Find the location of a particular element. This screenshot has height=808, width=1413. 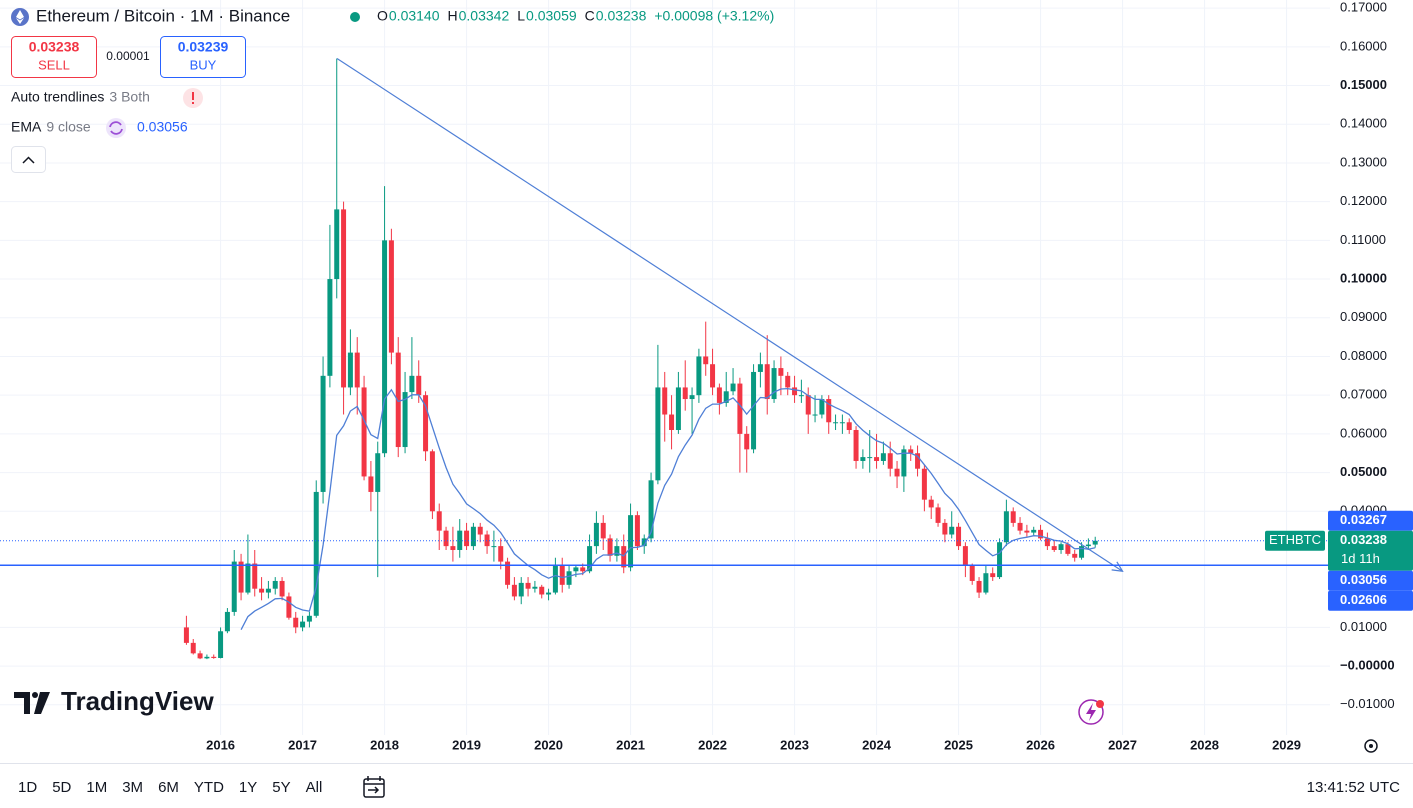

indicator-name: Auto trendlines is located at coordinates (57, 97).